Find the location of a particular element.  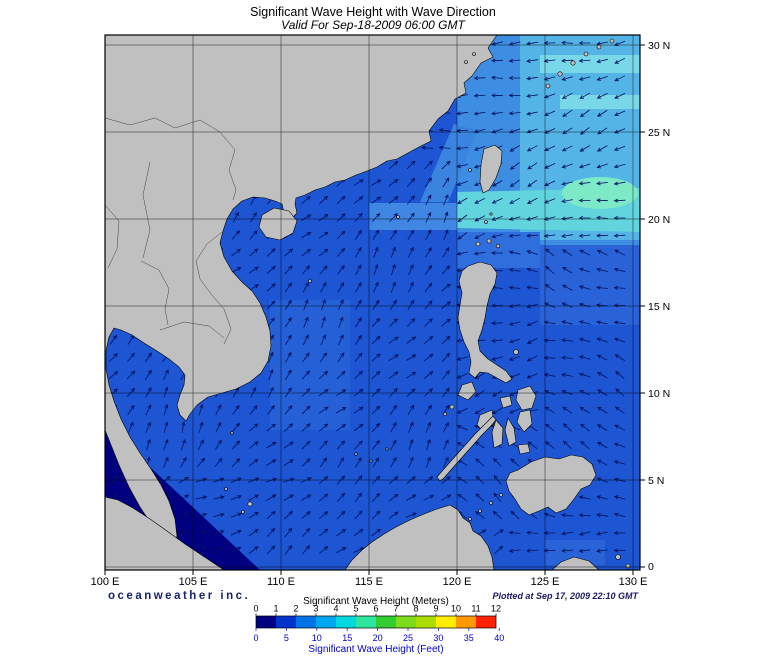

x-label-110e: 110 E is located at coordinates (281, 582).